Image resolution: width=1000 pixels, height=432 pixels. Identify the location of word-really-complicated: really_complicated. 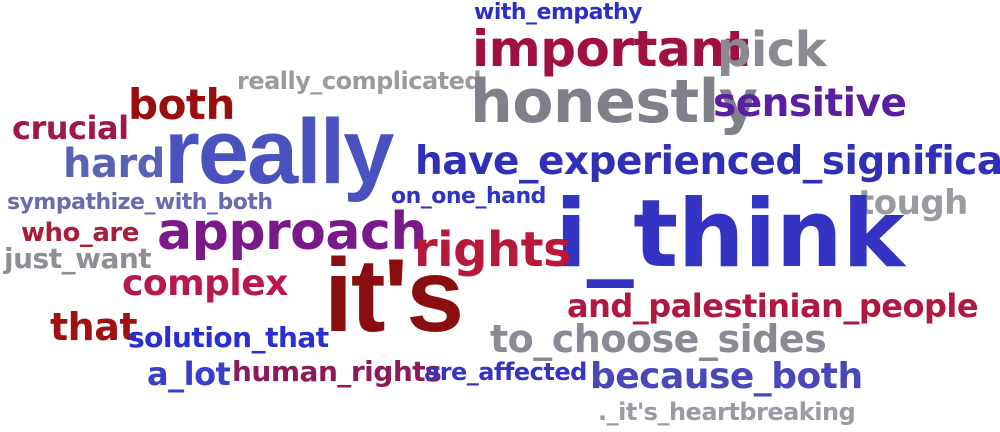
(359, 81).